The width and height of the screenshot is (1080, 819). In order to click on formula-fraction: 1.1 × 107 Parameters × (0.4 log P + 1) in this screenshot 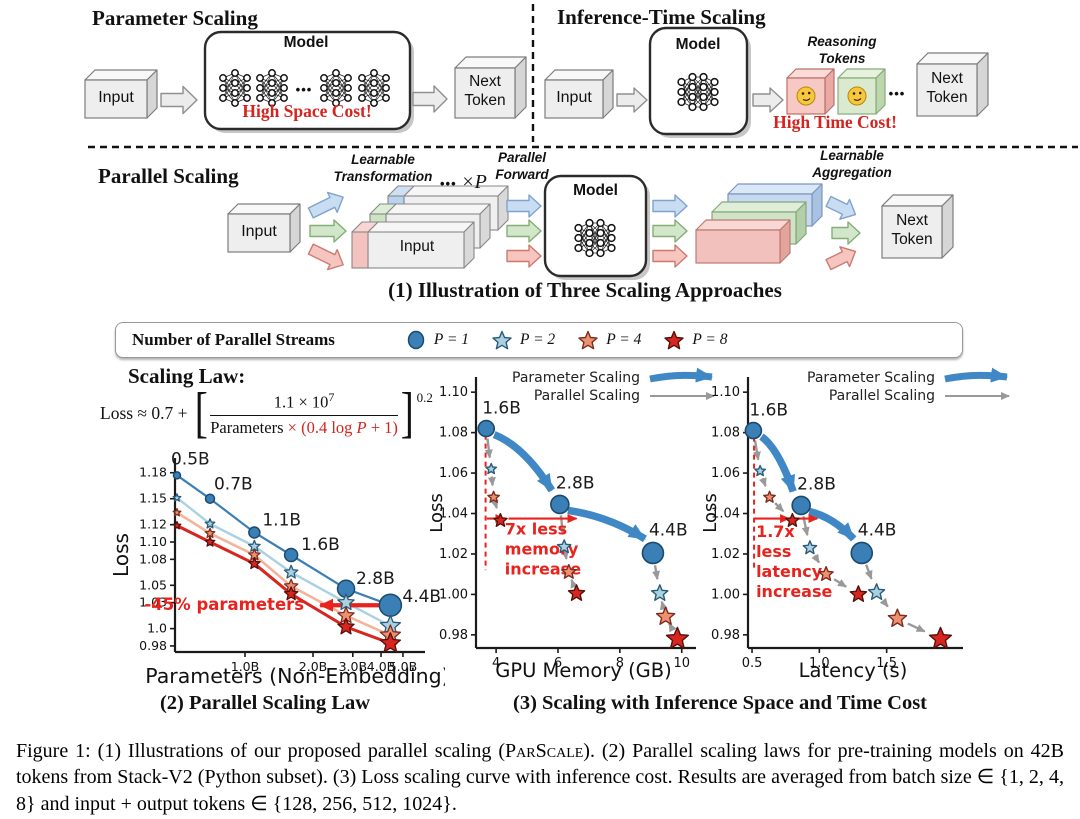, I will do `click(304, 414)`.